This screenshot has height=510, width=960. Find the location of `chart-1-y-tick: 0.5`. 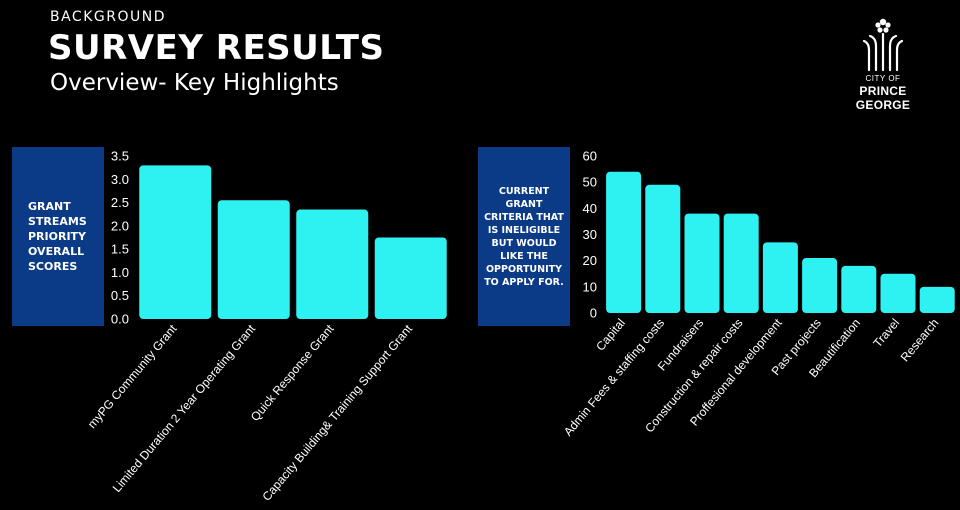

chart-1-y-tick: 0.5 is located at coordinates (120, 295).